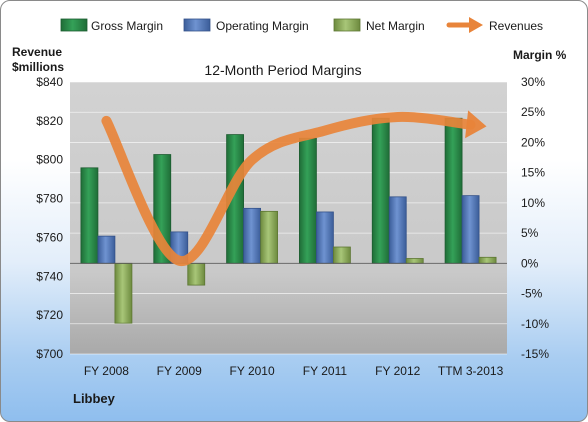  What do you see at coordinates (395, 26) in the screenshot?
I see `legend-label-net-margin: Net Margin` at bounding box center [395, 26].